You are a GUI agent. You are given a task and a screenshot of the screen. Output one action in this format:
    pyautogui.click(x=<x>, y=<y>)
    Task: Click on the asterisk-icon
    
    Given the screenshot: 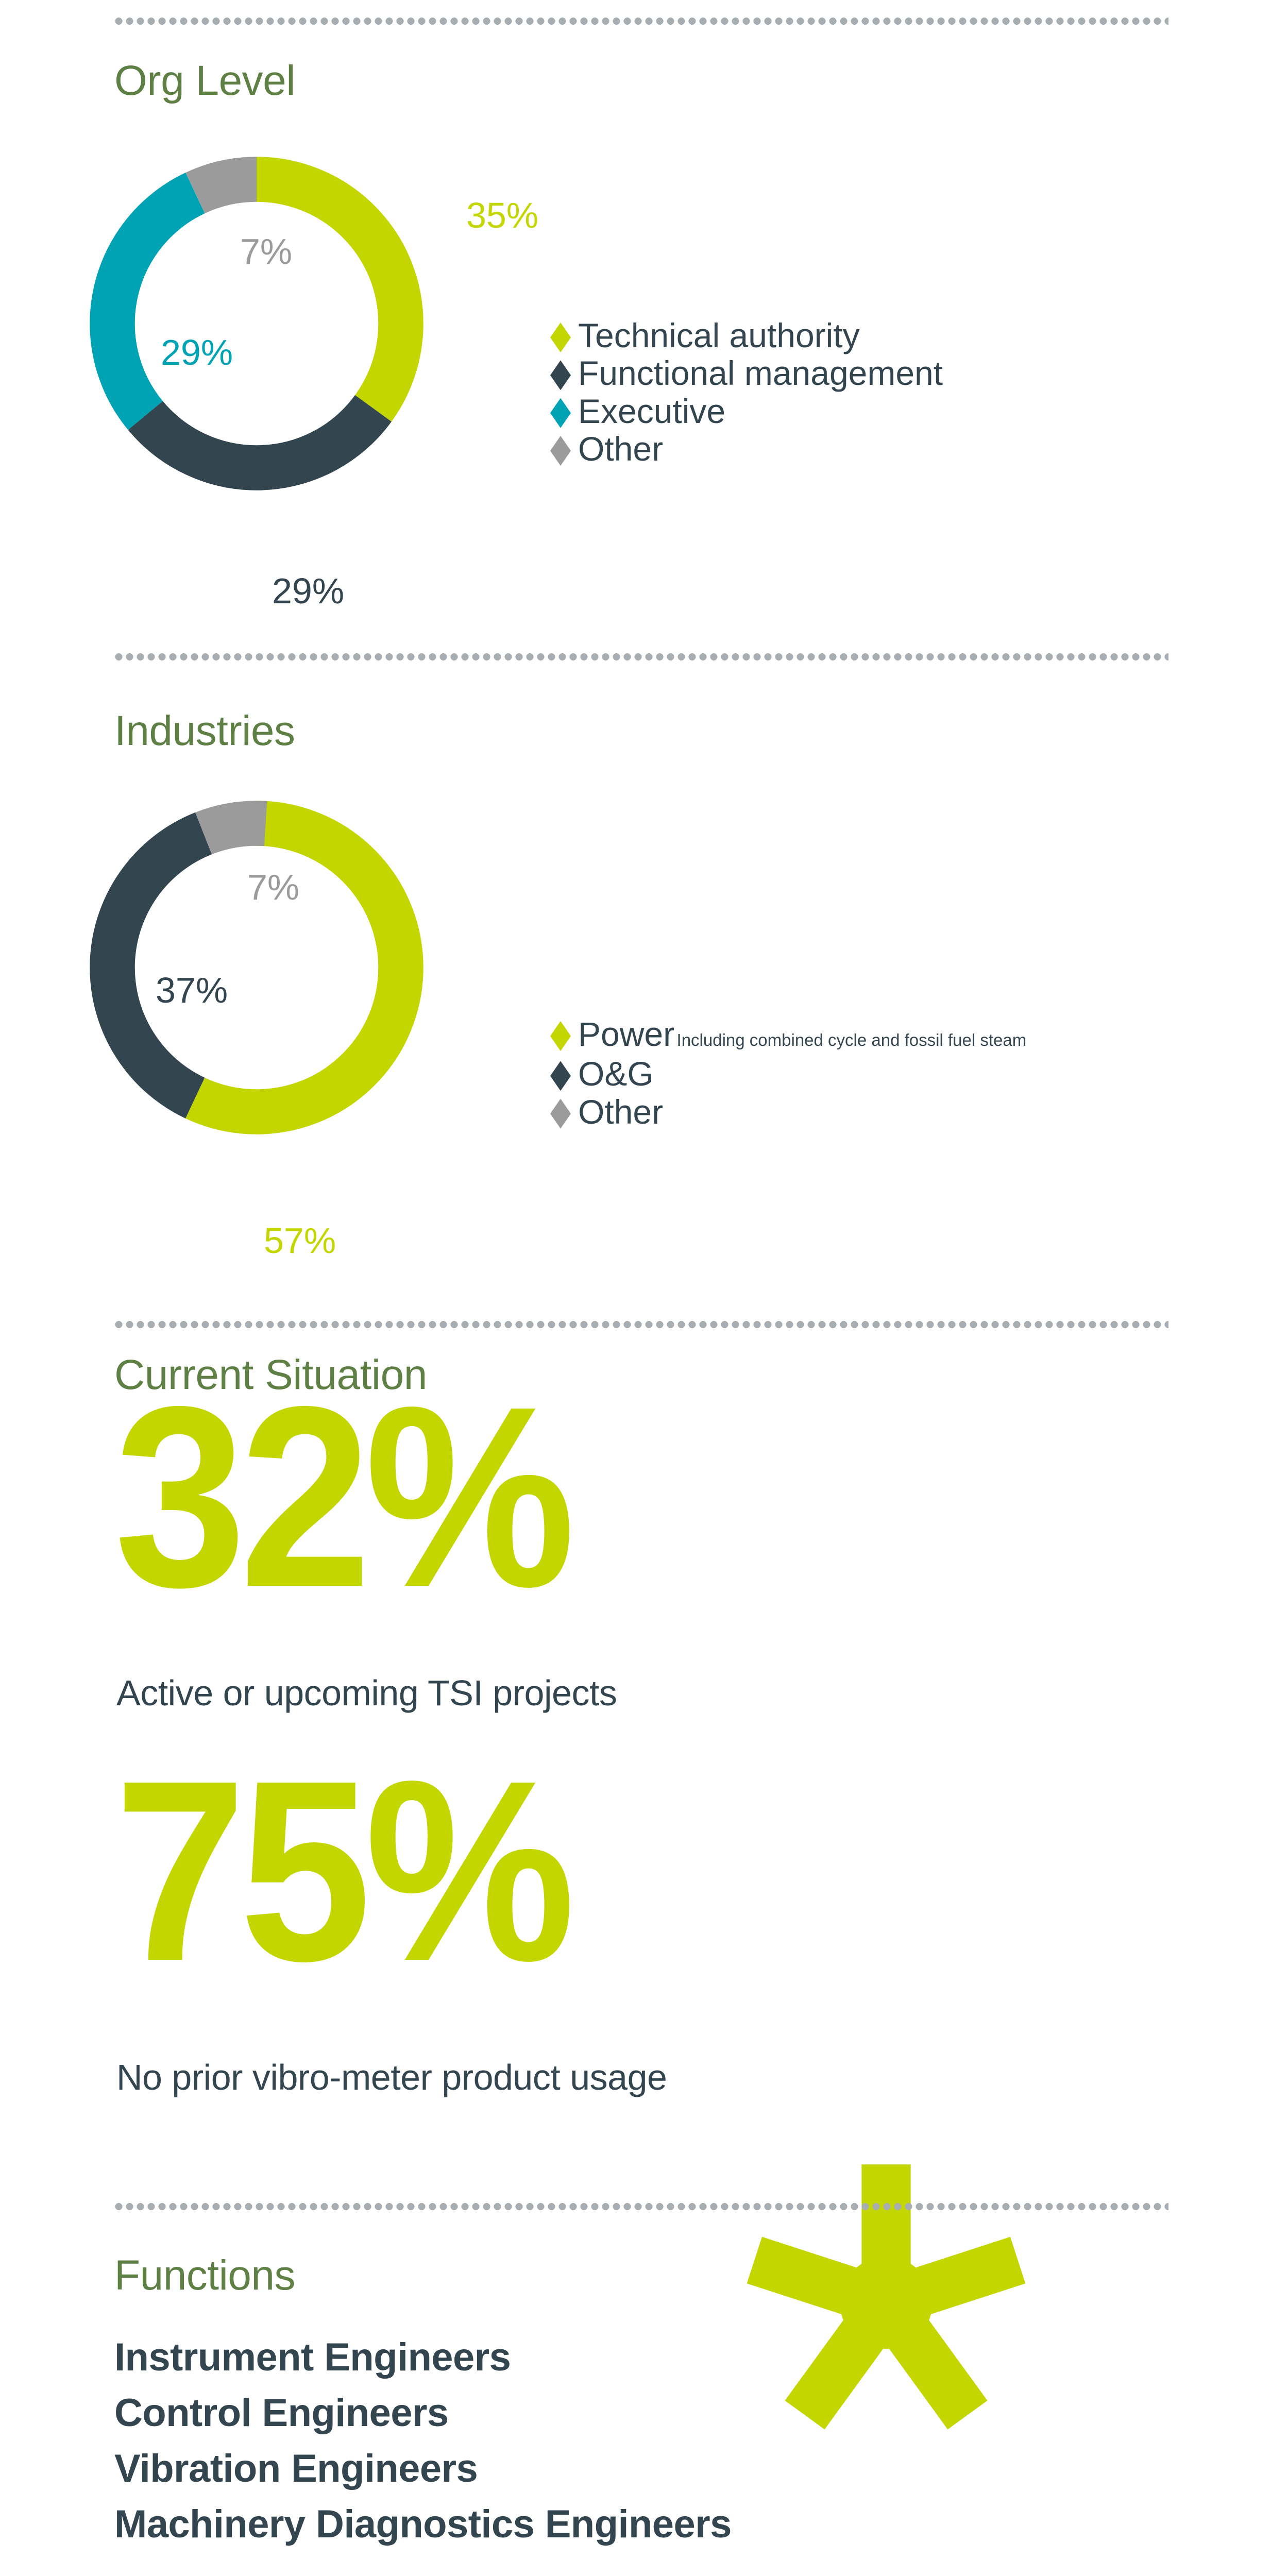 What is the action you would take?
    pyautogui.click(x=886, y=2304)
    